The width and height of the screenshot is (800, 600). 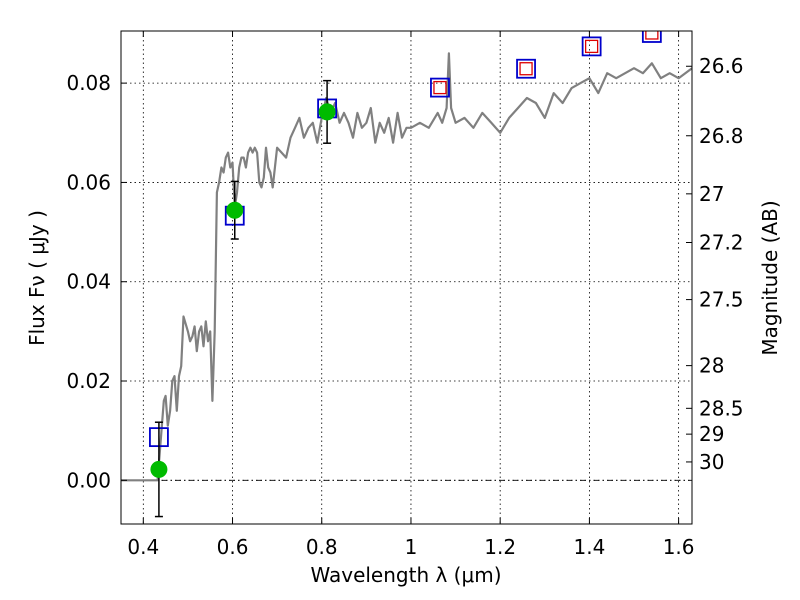 I want to click on right-y-axis-label: Magnitude (AB), so click(x=770, y=277).